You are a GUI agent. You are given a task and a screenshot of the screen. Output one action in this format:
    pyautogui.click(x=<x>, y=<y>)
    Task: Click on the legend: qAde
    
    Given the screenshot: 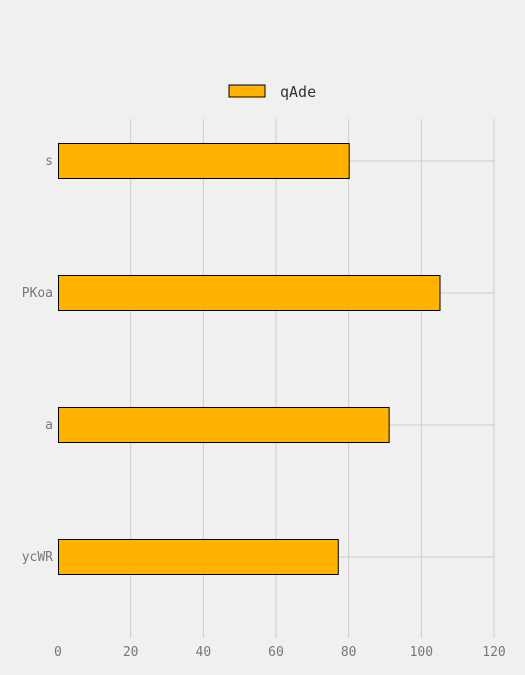 What is the action you would take?
    pyautogui.click(x=272, y=92)
    